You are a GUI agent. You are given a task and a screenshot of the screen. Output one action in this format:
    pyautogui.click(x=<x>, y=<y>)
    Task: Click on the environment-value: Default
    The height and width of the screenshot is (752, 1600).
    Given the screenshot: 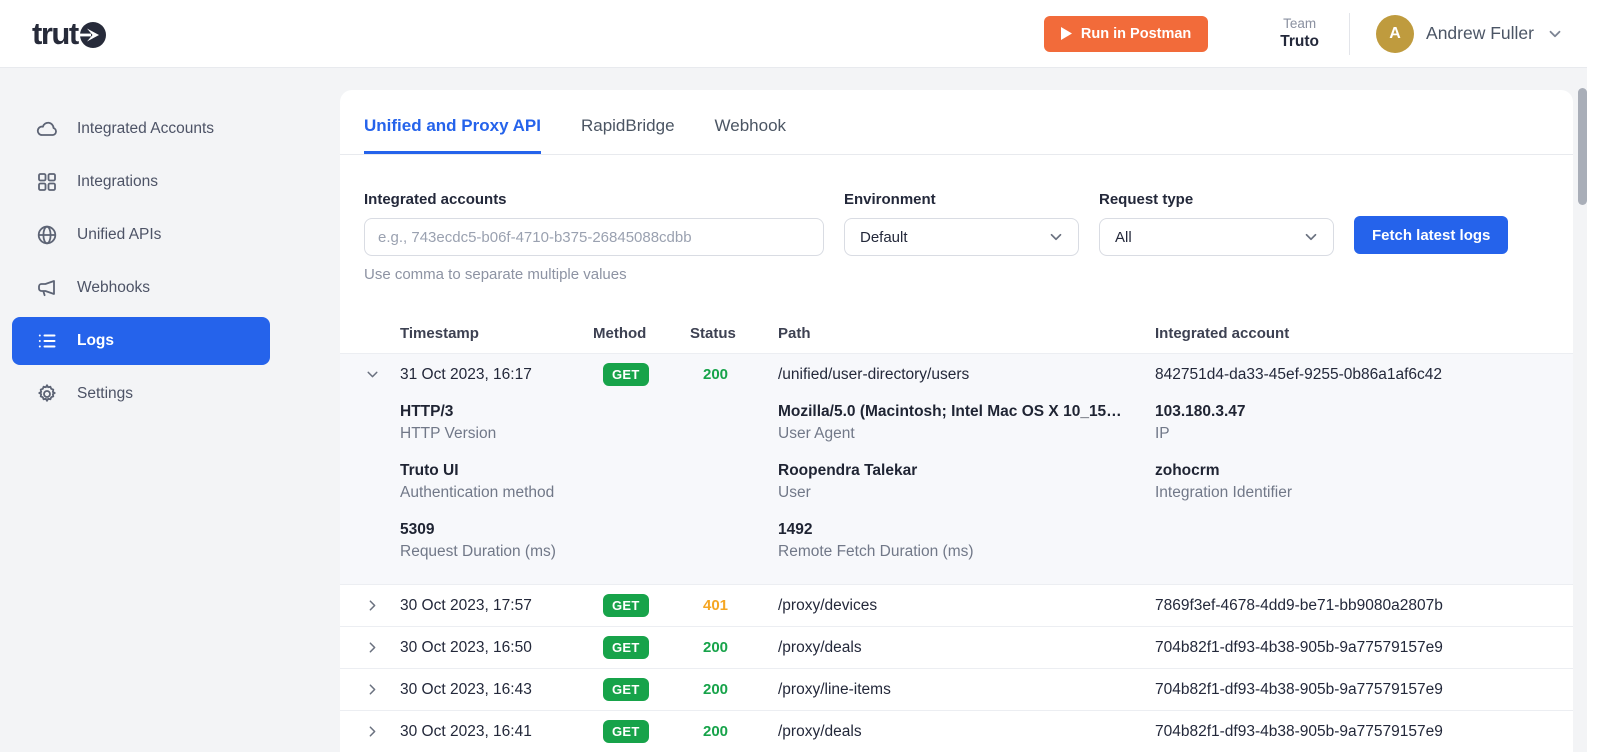 What is the action you would take?
    pyautogui.click(x=884, y=237)
    